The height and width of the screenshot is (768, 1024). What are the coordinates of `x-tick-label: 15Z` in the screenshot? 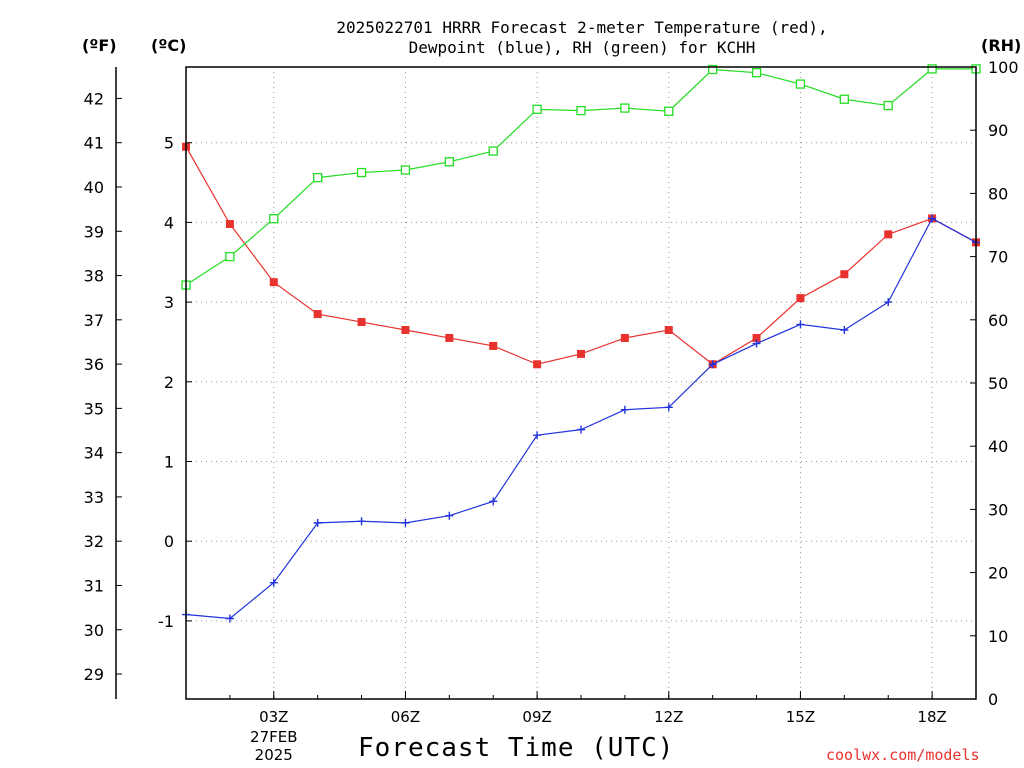 It's located at (800, 717).